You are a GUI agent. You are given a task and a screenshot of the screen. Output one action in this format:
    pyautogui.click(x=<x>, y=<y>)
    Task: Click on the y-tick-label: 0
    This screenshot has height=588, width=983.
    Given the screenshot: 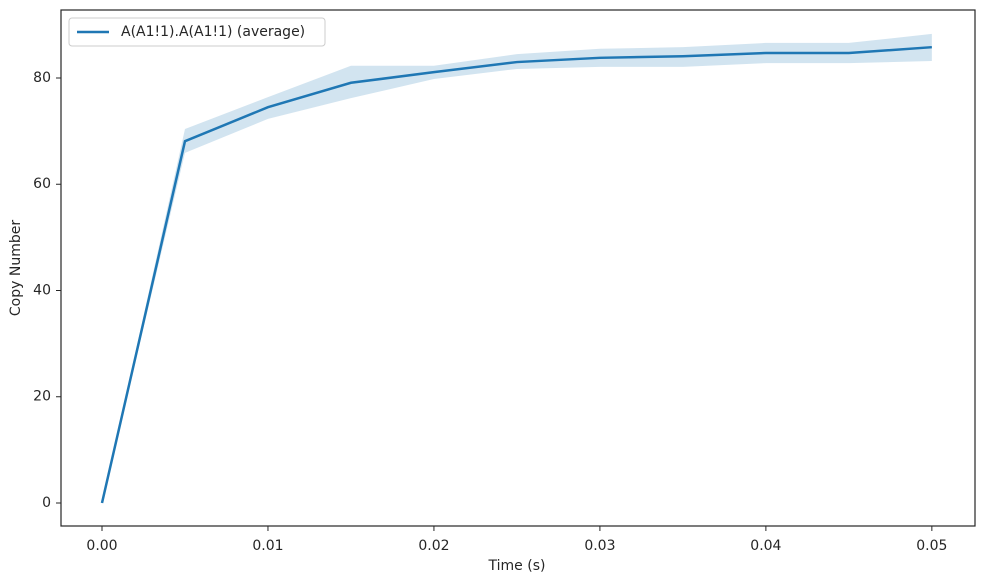 What is the action you would take?
    pyautogui.click(x=46, y=503)
    